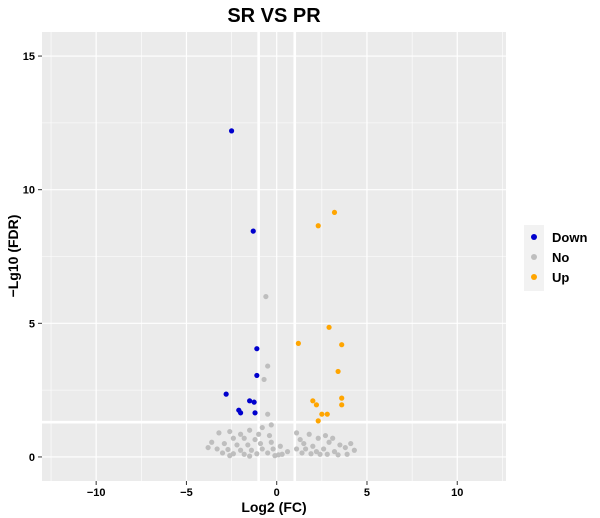 The height and width of the screenshot is (518, 600). I want to click on legend-marker-down, so click(534, 237).